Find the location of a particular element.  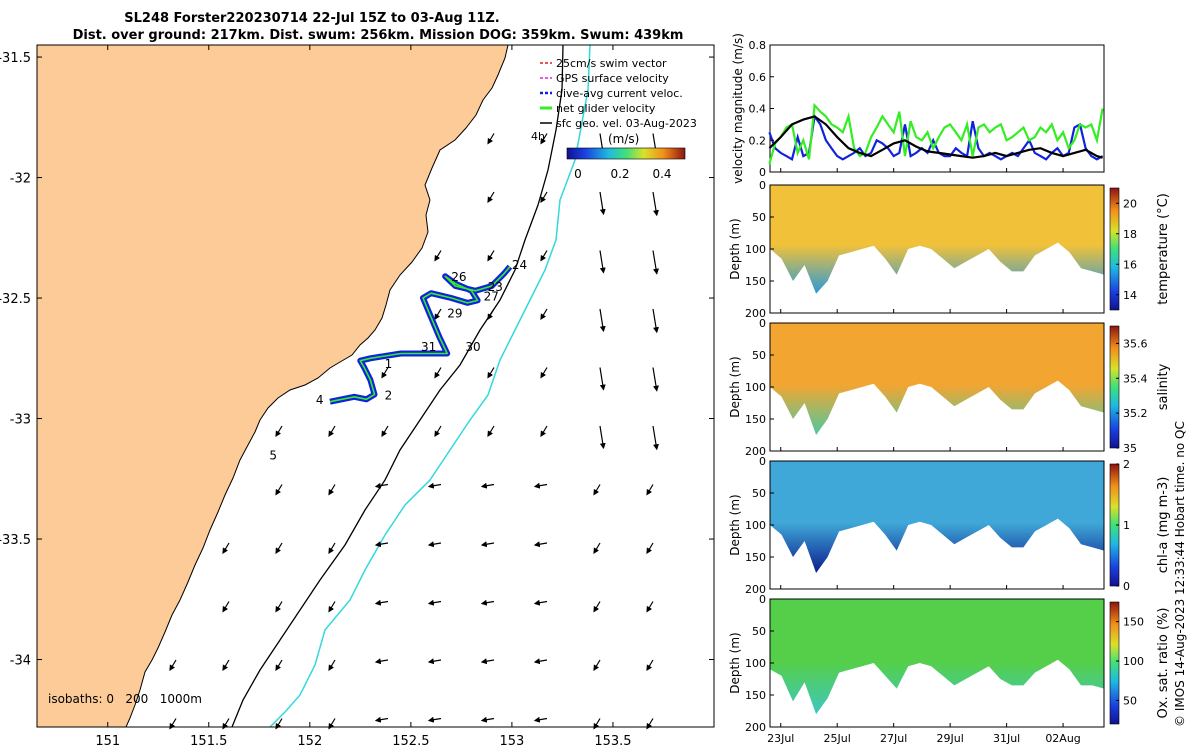

map-ytick-label: -32.5 is located at coordinates (15, 299).